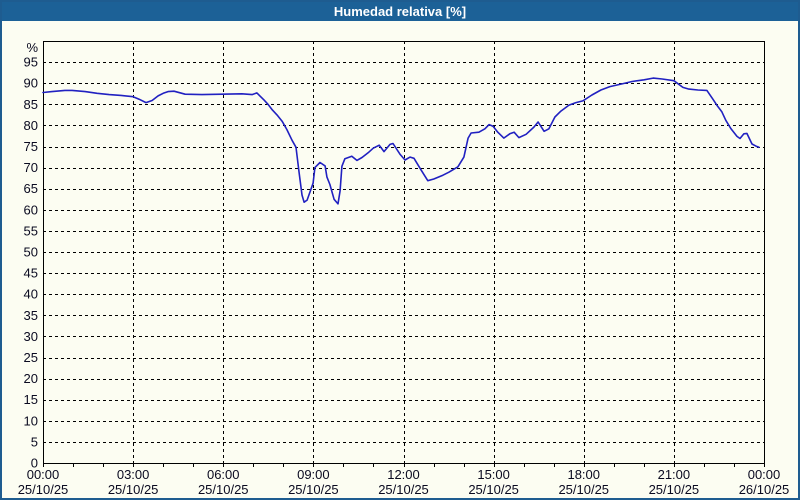 This screenshot has height=500, width=800. I want to click on x-tick-time: 03:00, so click(133, 474).